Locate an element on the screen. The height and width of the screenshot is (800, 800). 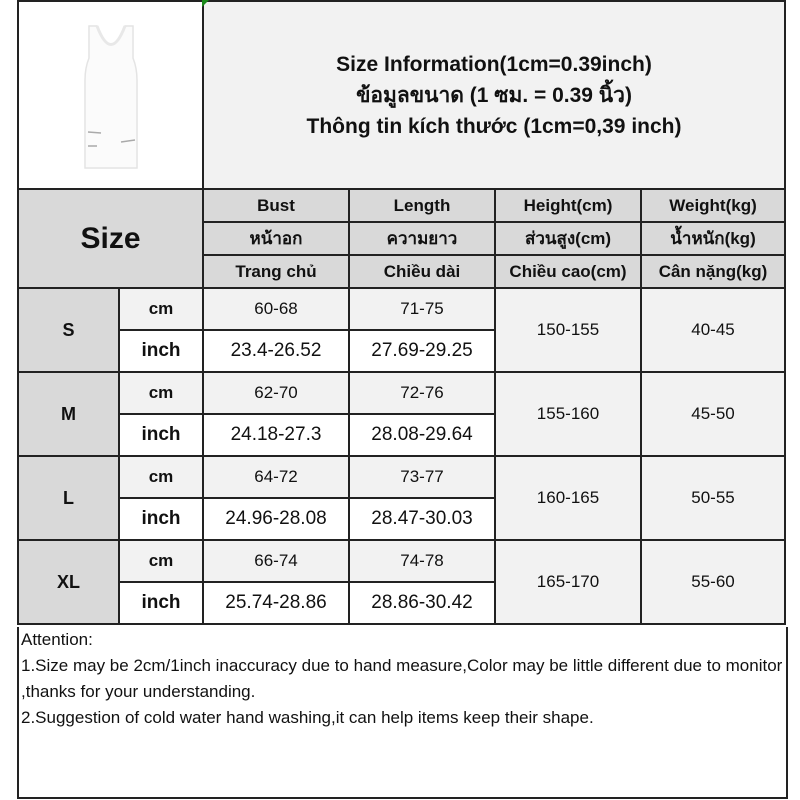
col-bust-th: หน้าอก is located at coordinates (276, 238).